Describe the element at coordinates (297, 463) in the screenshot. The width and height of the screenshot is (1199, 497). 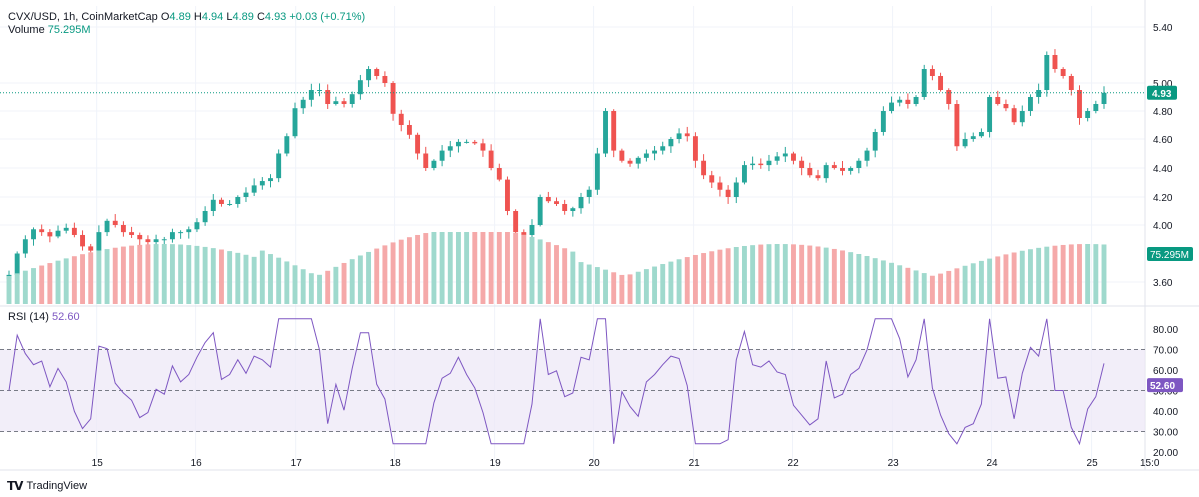
I see `time-tick-label: 17` at that location.